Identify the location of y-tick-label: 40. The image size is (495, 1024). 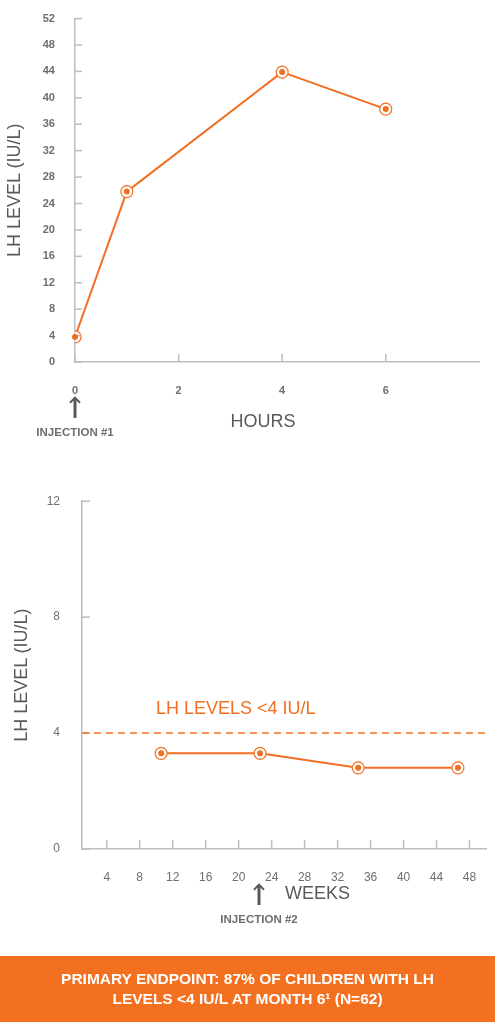
(48, 96).